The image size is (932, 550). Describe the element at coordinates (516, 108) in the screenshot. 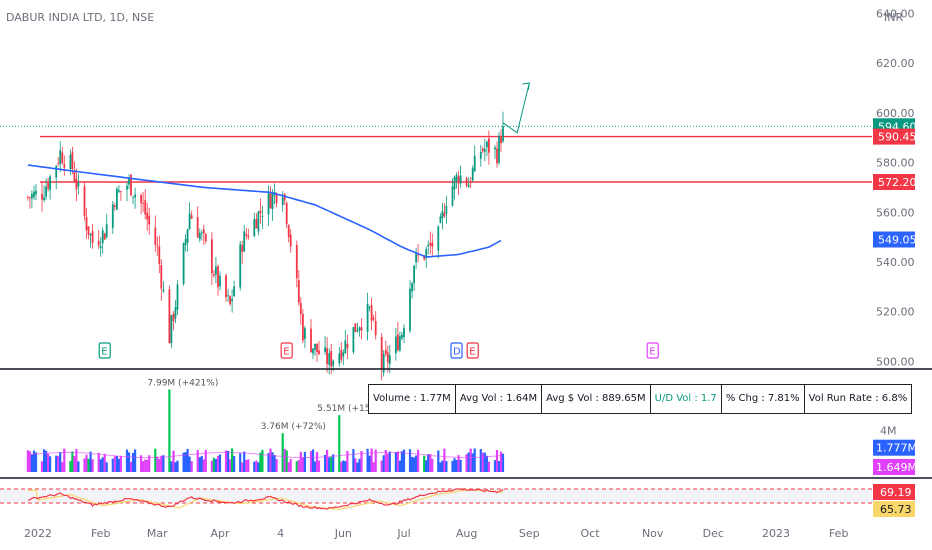

I see `projection-arrow` at that location.